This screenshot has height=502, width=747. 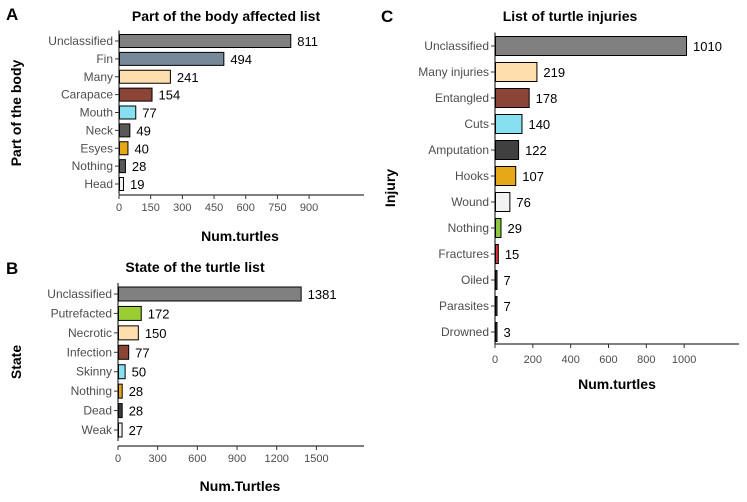 What do you see at coordinates (539, 124) in the screenshot?
I see `value-label-c: 140` at bounding box center [539, 124].